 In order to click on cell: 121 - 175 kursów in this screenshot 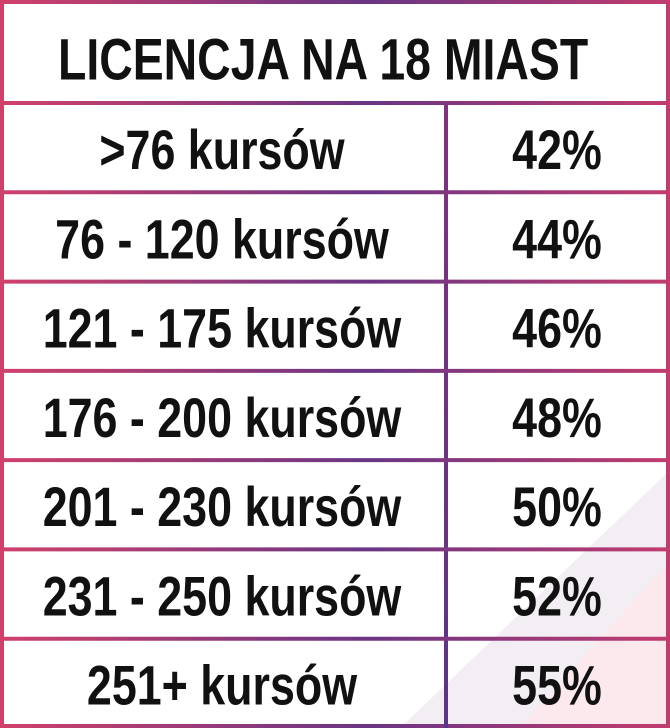, I will do `click(222, 328)`.